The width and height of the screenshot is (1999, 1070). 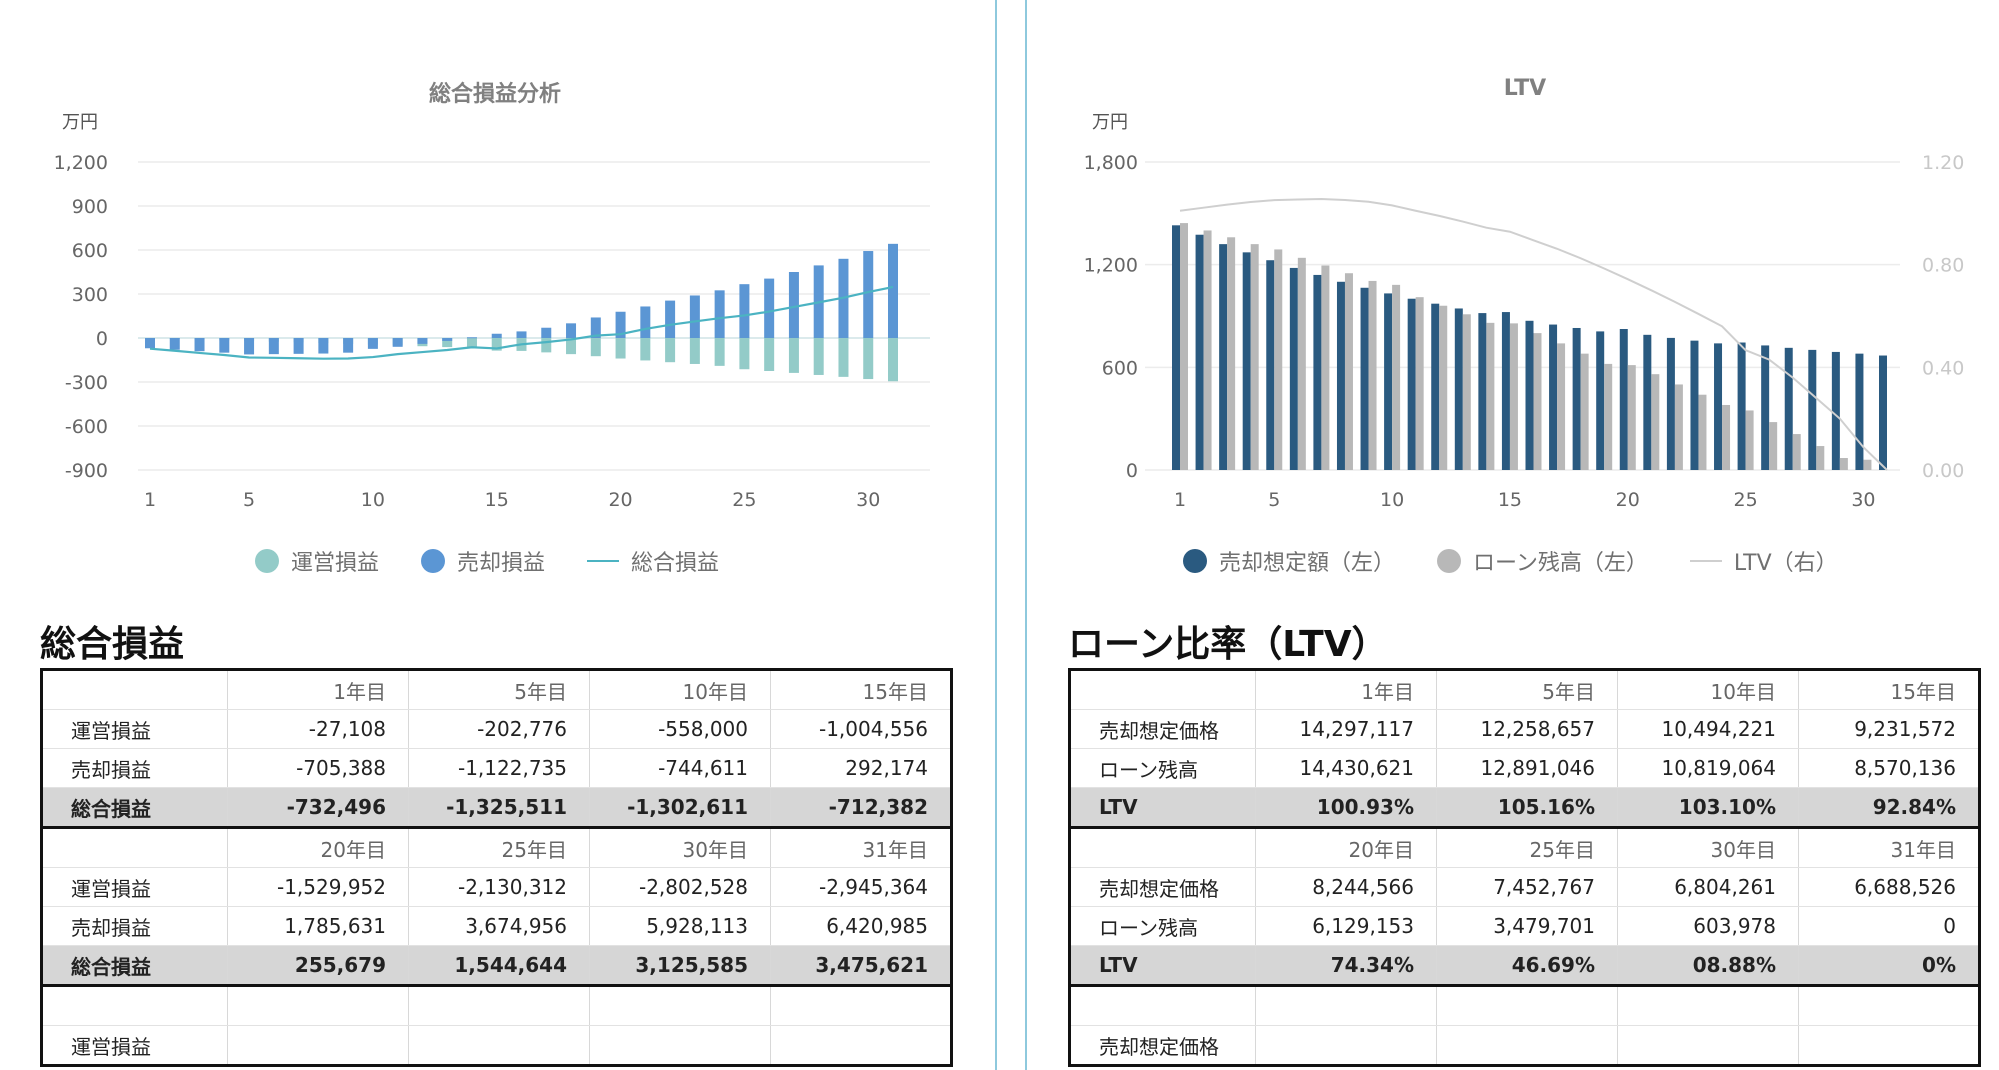 I want to click on header-cell: 10年目, so click(x=680, y=689).